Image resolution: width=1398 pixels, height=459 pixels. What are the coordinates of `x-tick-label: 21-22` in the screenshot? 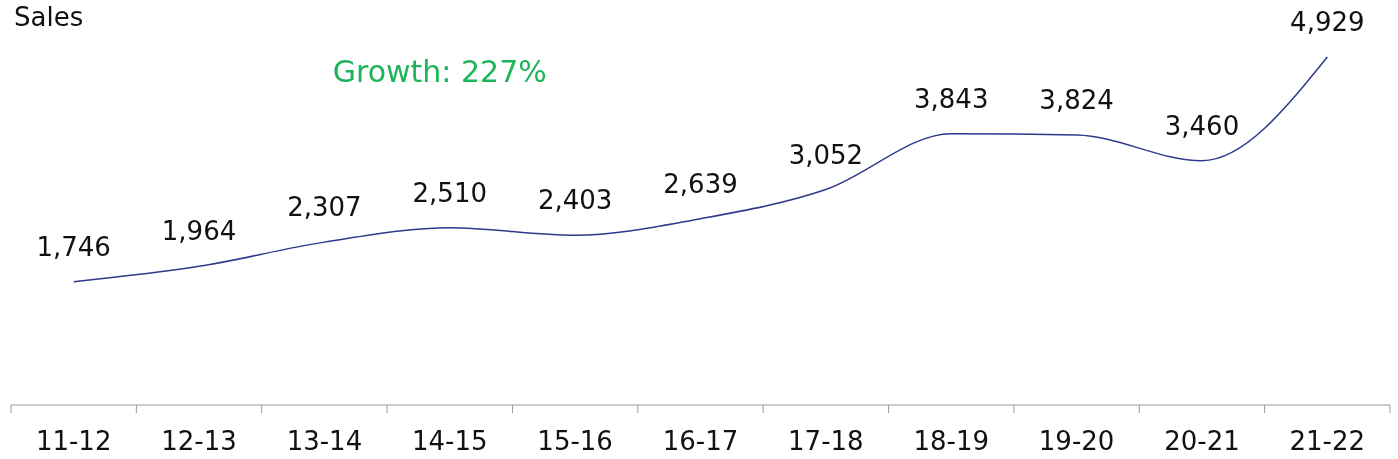 It's located at (1327, 441).